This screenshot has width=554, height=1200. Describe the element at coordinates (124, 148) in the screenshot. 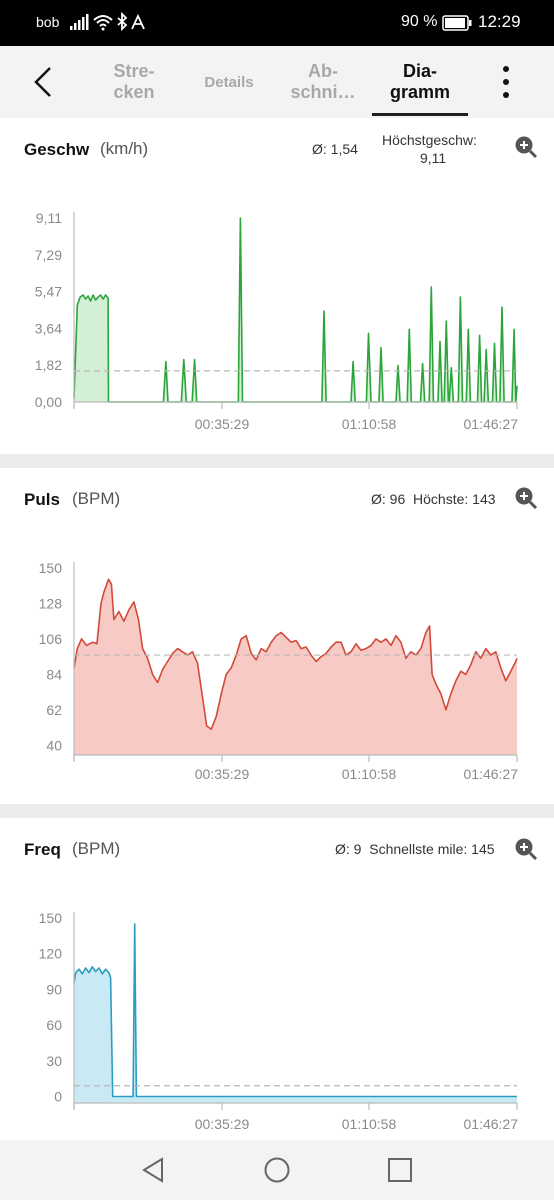

I see `speed-chart-unit: (km/h)` at that location.